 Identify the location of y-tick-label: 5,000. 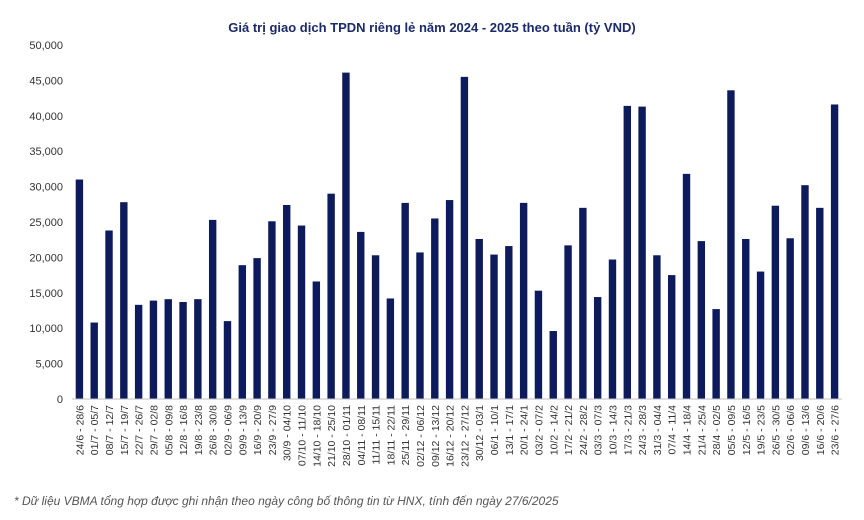
(49, 365).